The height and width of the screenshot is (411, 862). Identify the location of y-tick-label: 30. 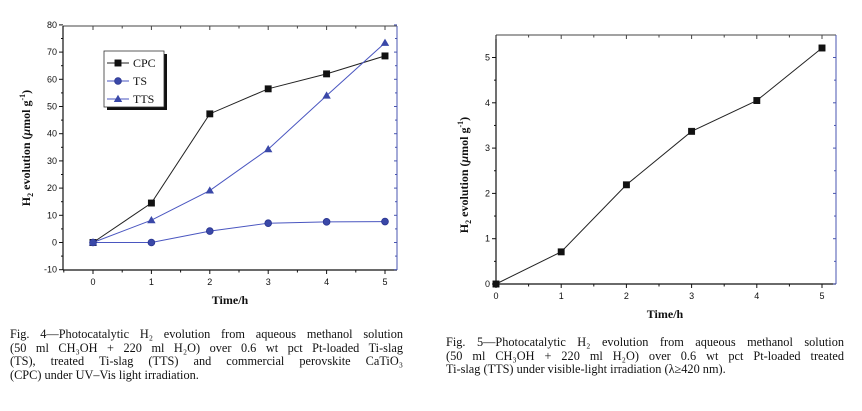
(52, 161).